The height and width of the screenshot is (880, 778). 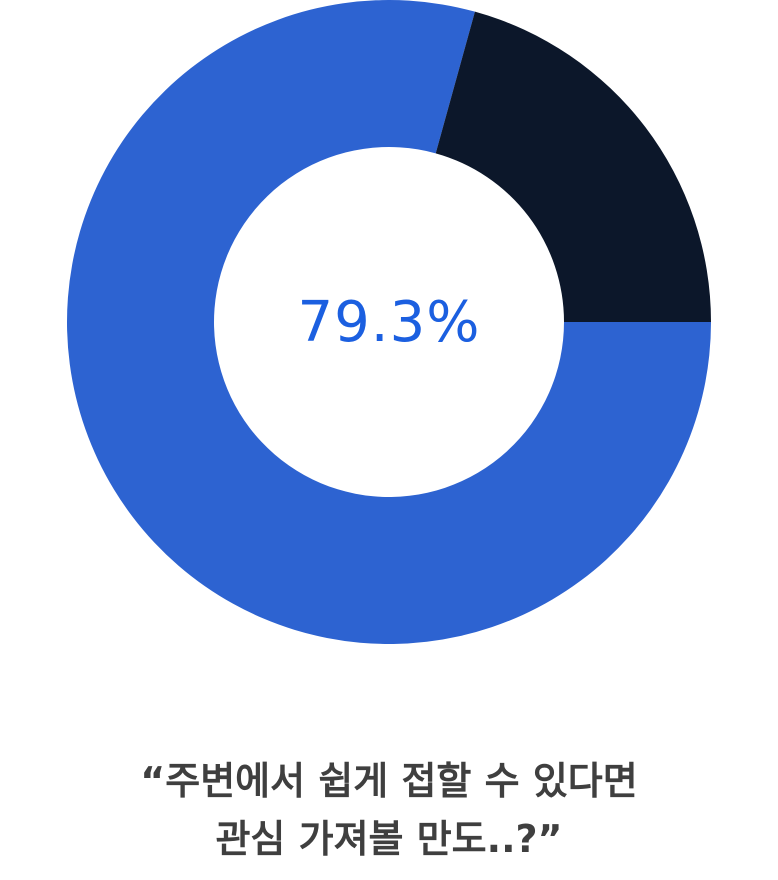 I want to click on caption-line-1: “주변에서 쉽게 접할 수 있다면, so click(x=389, y=781).